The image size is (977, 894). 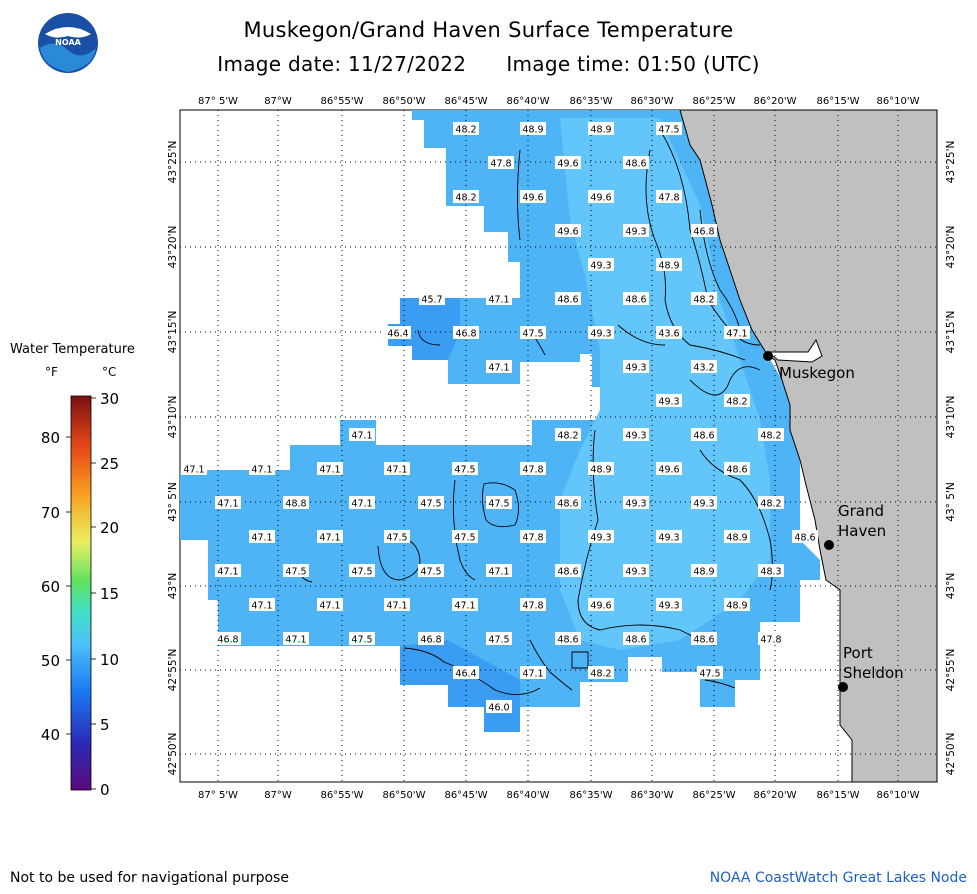 What do you see at coordinates (532, 606) in the screenshot?
I see `temperature-value-text: 47.8` at bounding box center [532, 606].